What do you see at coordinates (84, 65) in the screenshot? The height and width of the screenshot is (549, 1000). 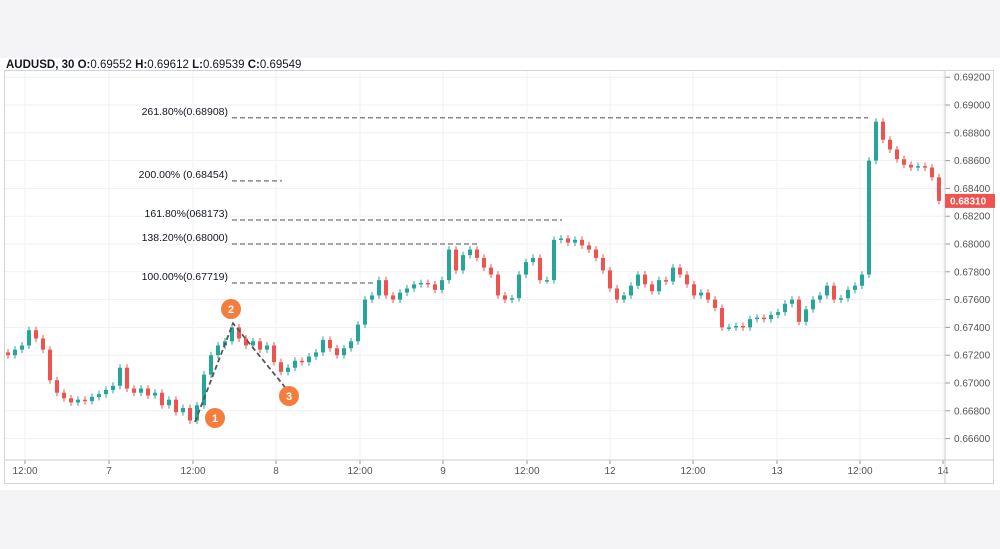 I see `open-label: O:` at bounding box center [84, 65].